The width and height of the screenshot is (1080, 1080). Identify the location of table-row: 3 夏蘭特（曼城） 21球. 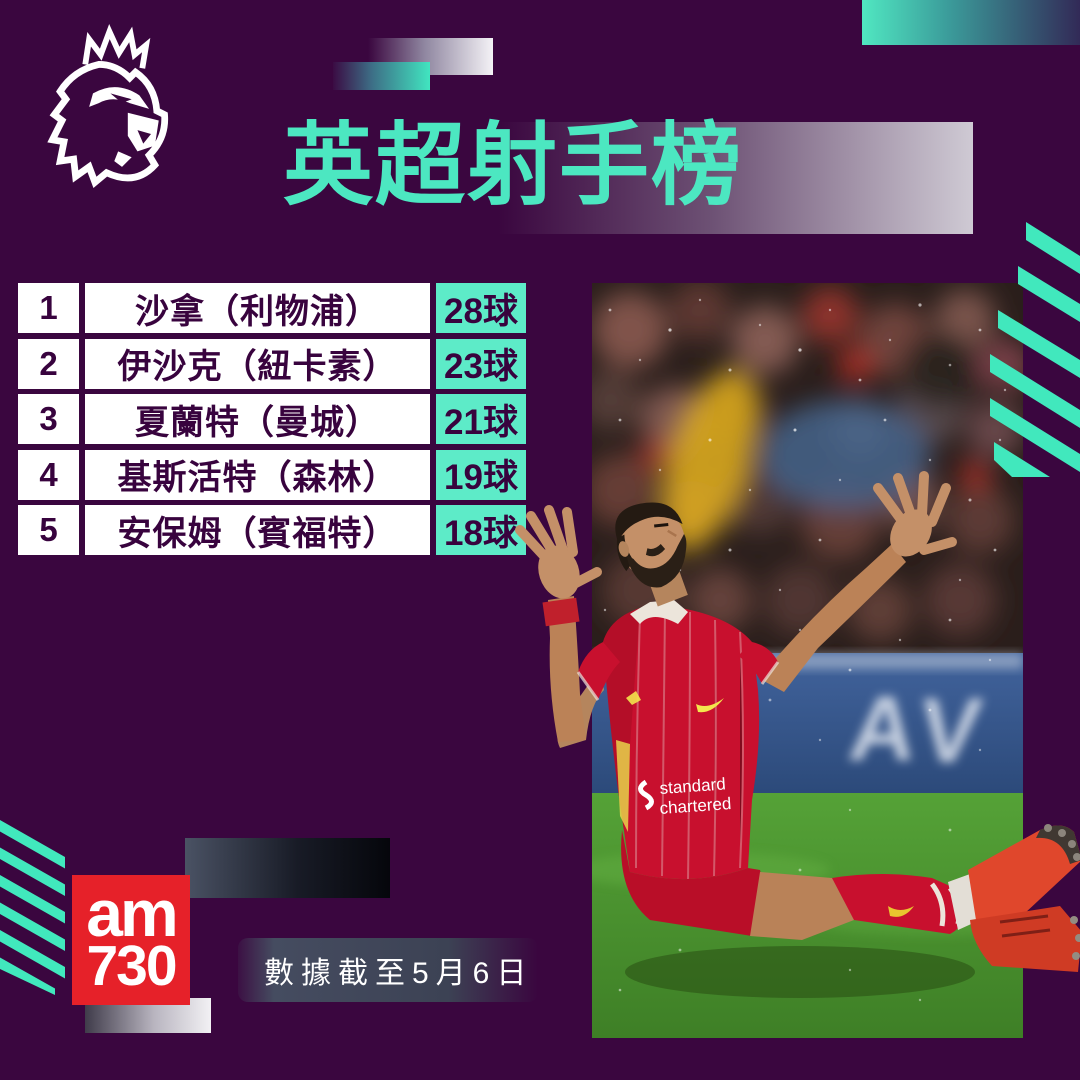
(272, 419).